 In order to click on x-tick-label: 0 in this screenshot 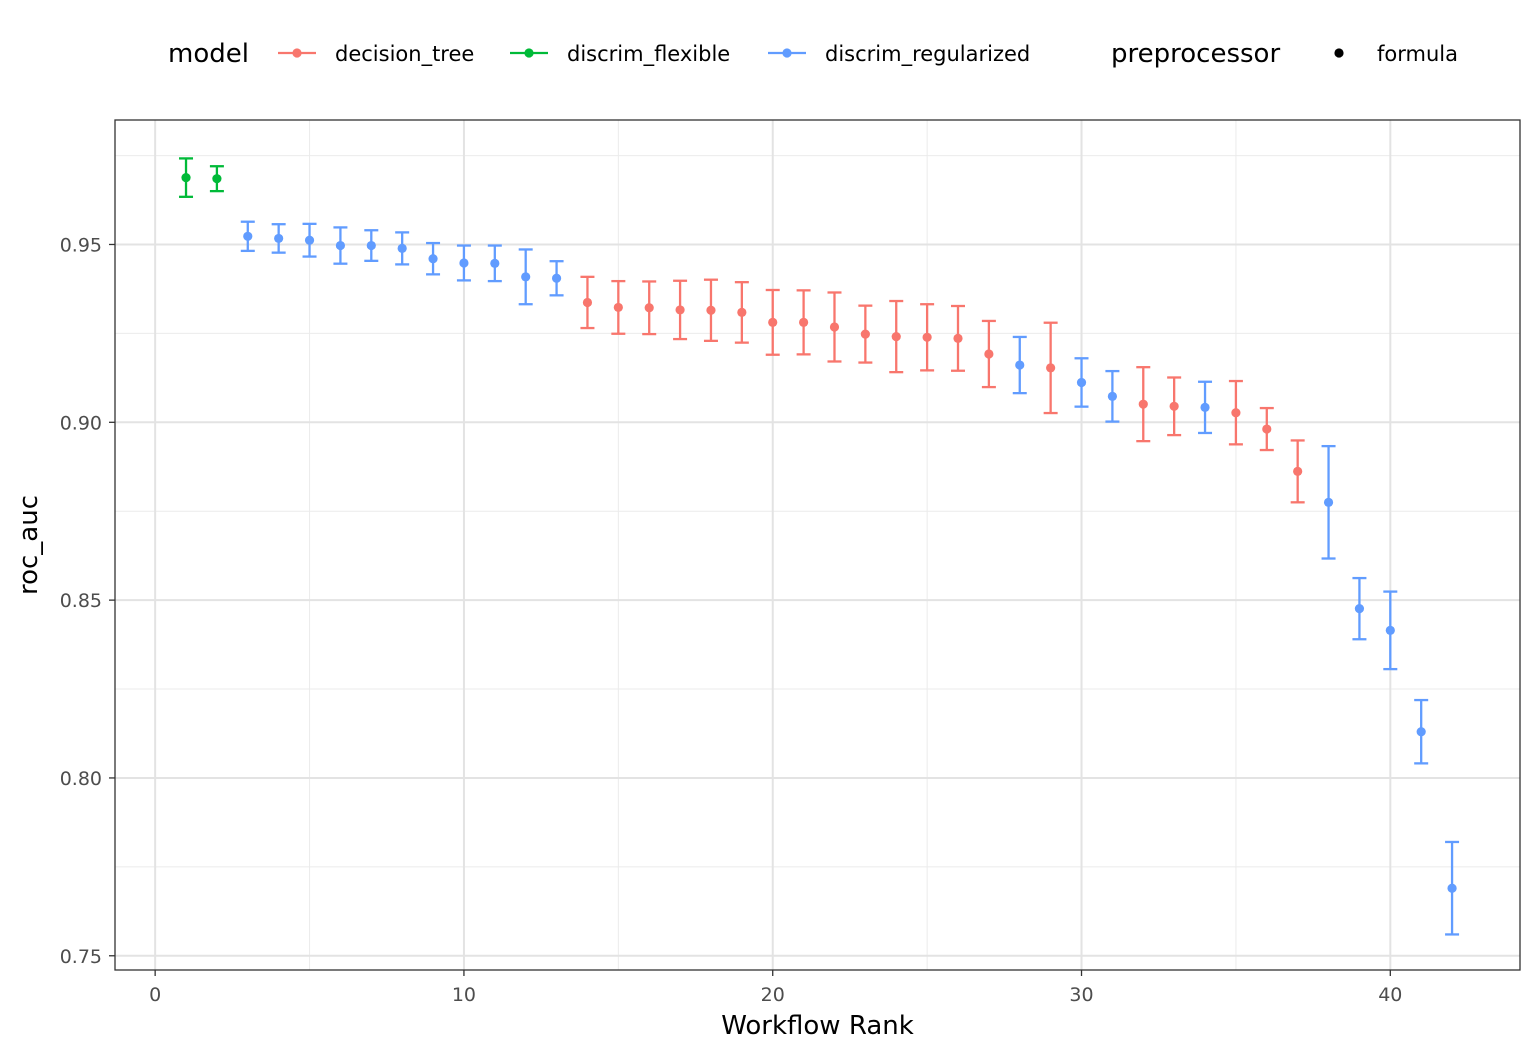, I will do `click(155, 995)`.